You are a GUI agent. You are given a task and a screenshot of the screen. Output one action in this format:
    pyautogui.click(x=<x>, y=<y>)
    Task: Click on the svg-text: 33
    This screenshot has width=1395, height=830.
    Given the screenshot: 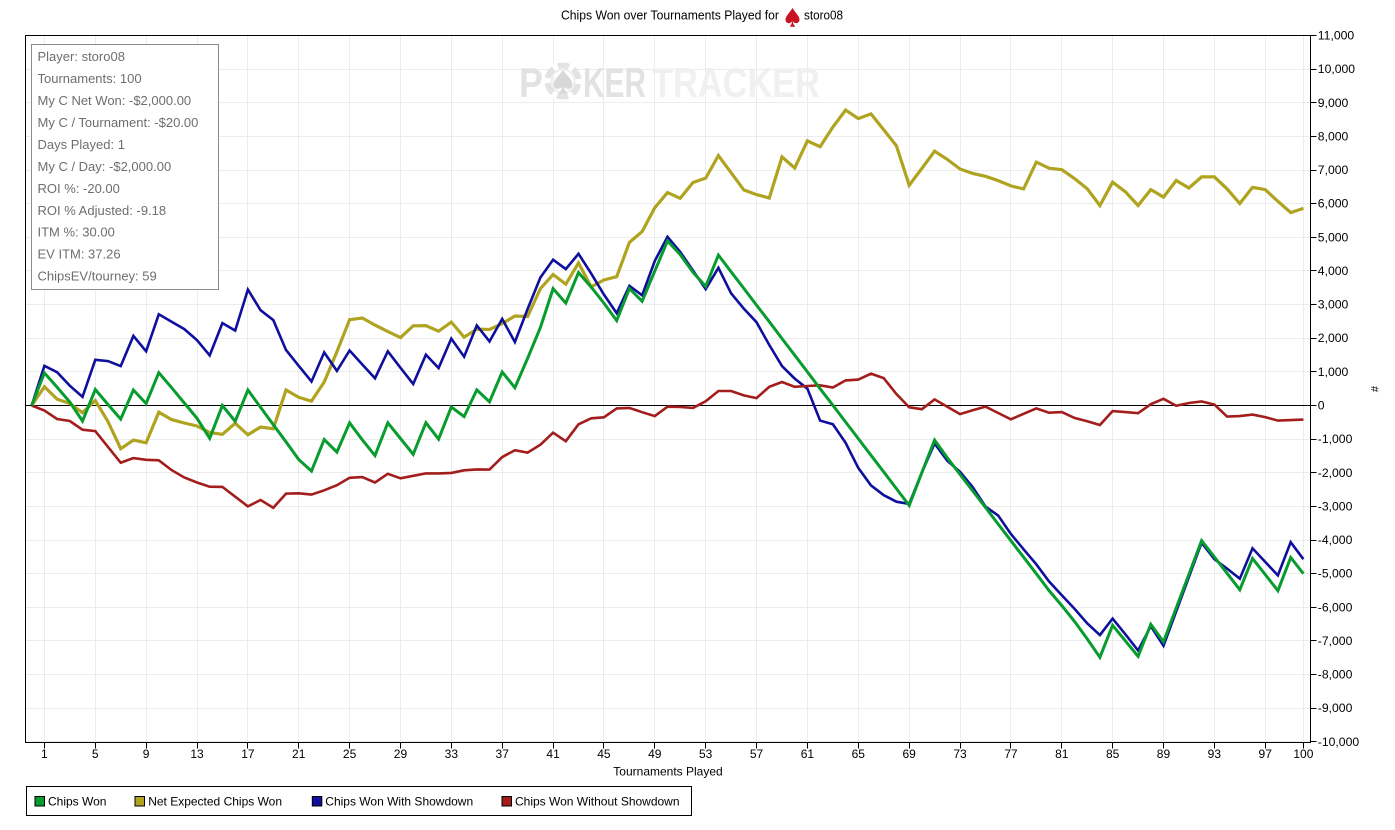 What is the action you would take?
    pyautogui.click(x=452, y=754)
    